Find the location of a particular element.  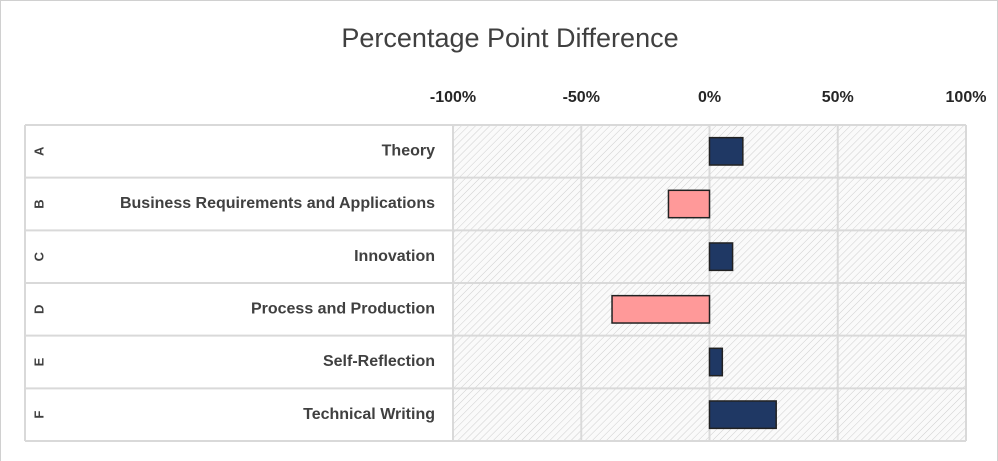

group-label: D is located at coordinates (38, 309).